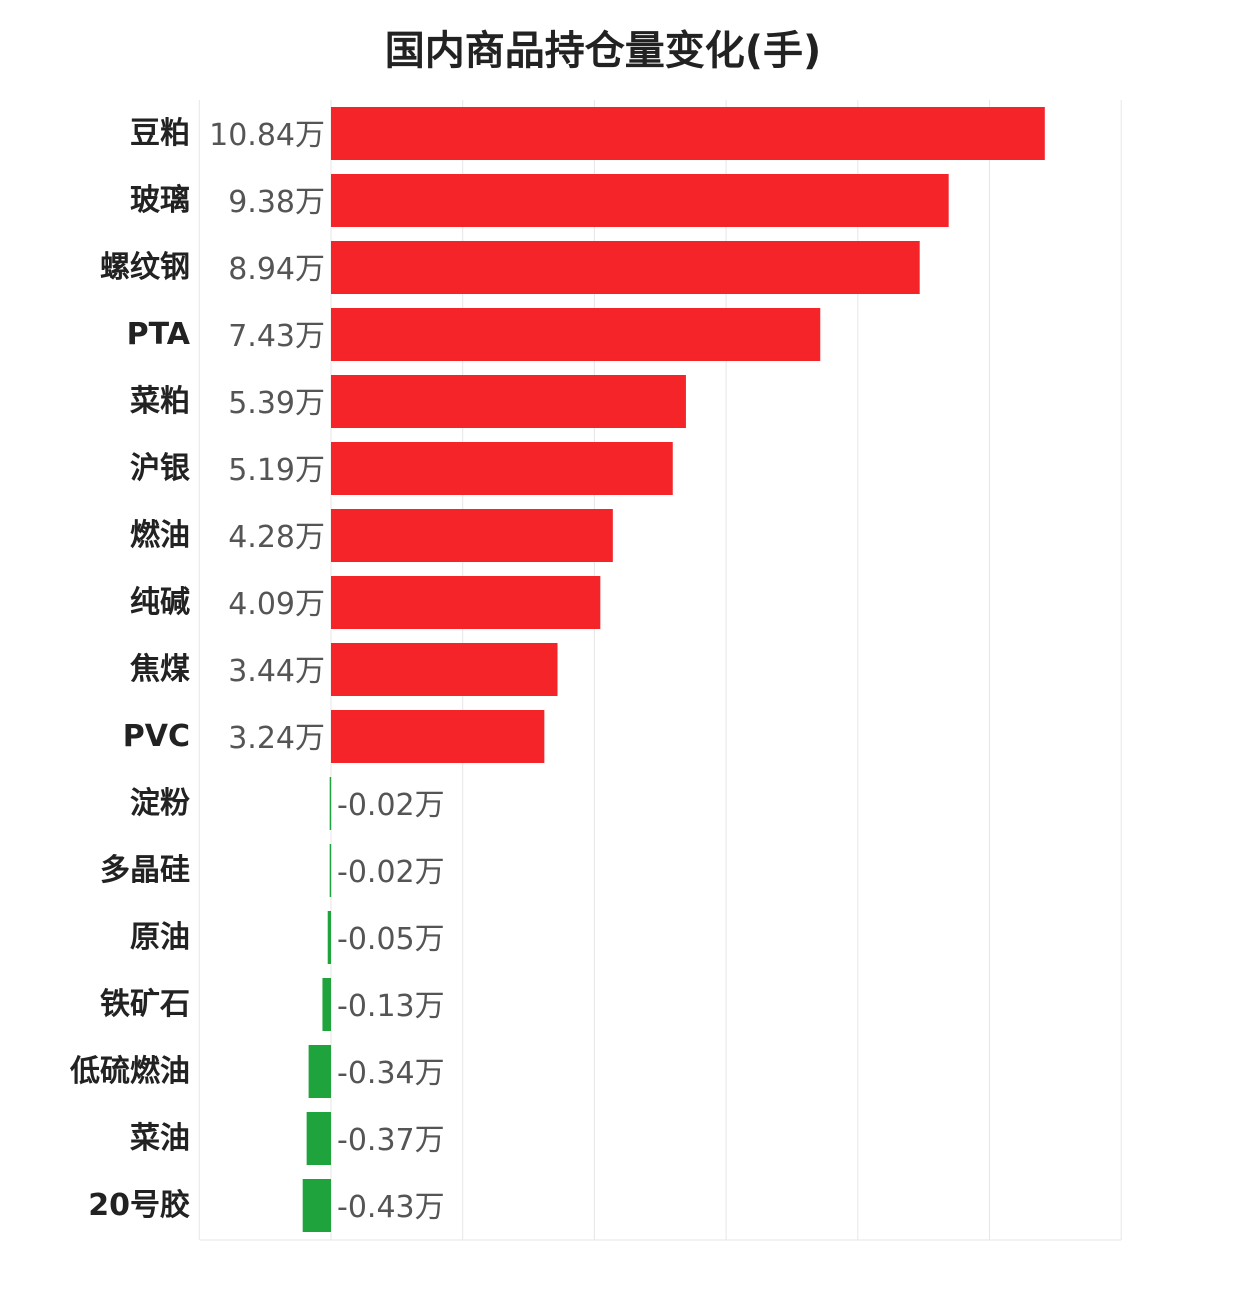  What do you see at coordinates (159, 334) in the screenshot?
I see `category-label: PTA` at bounding box center [159, 334].